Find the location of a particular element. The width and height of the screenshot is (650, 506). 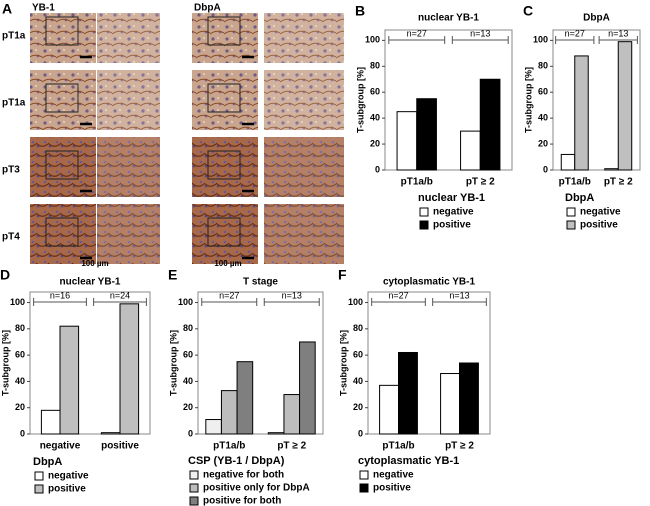

scale-label: 100 µm is located at coordinates (227, 263).